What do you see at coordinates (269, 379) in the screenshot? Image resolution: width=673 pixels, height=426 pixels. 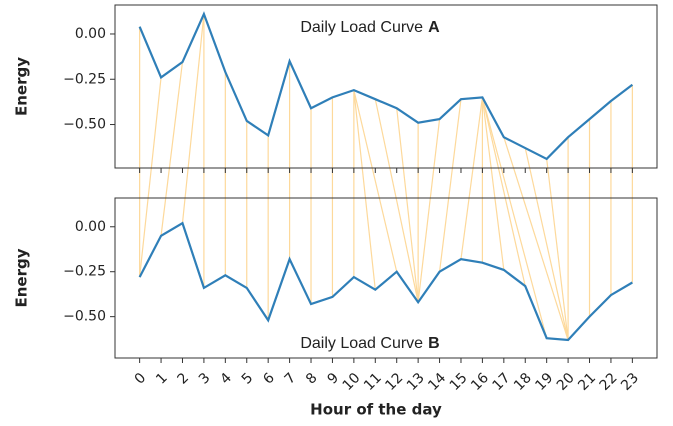 I see `x-tick-label: 6` at bounding box center [269, 379].